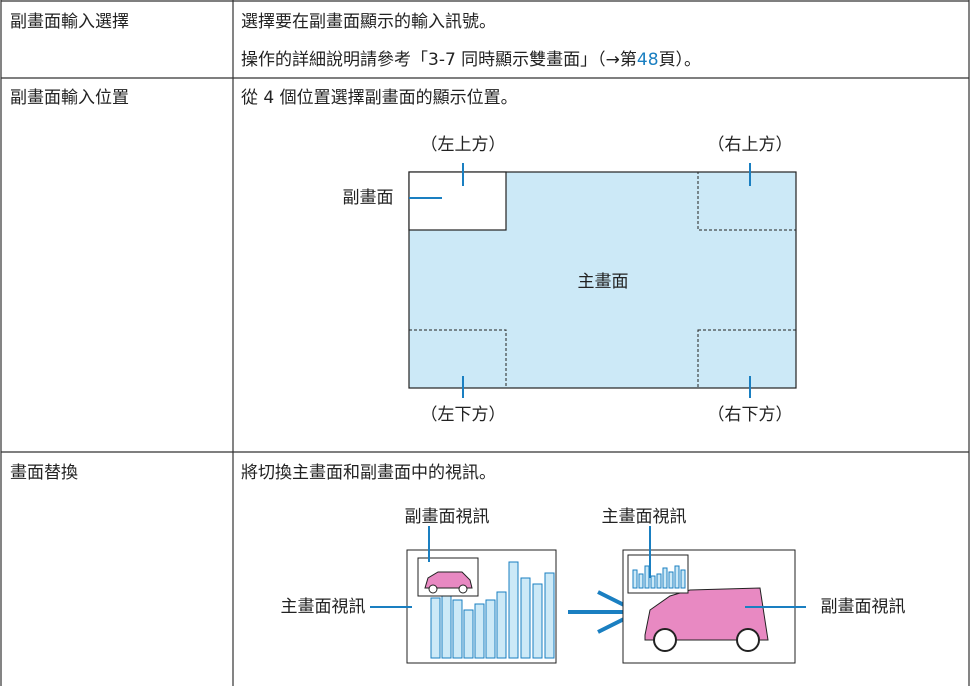  I want to click on row-label: 畫面替換, so click(44, 473).